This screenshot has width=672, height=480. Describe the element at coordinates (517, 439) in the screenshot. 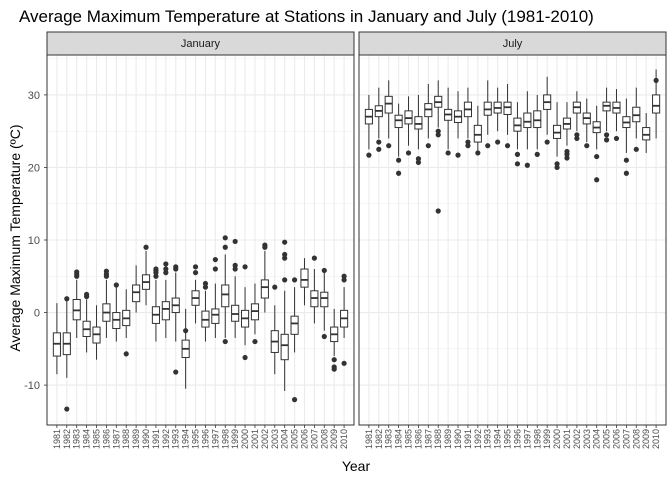

I see `x-tick-label: 1996` at that location.